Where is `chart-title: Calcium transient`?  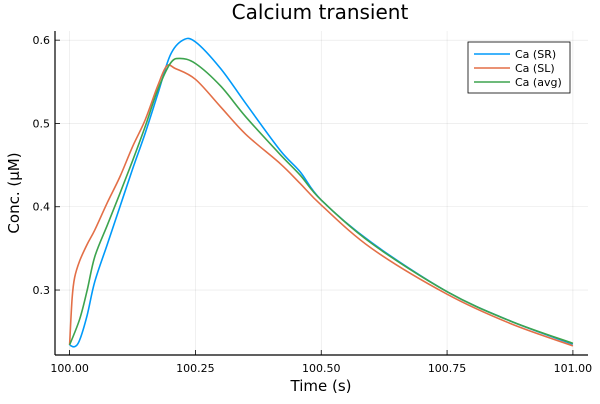
chart-title: Calcium transient is located at coordinates (320, 12).